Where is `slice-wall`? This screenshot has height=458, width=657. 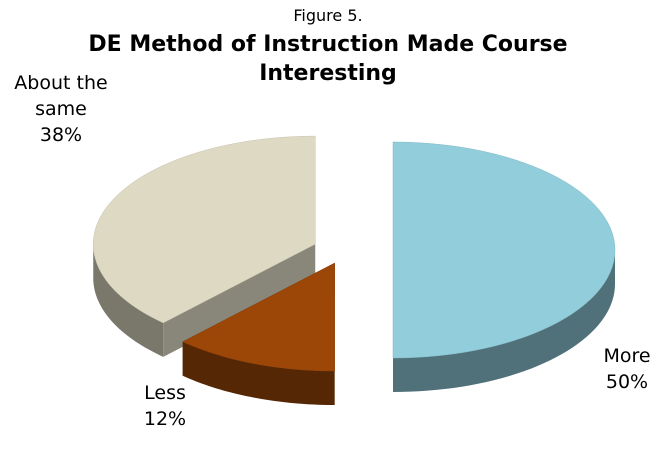 slice-wall is located at coordinates (239, 300).